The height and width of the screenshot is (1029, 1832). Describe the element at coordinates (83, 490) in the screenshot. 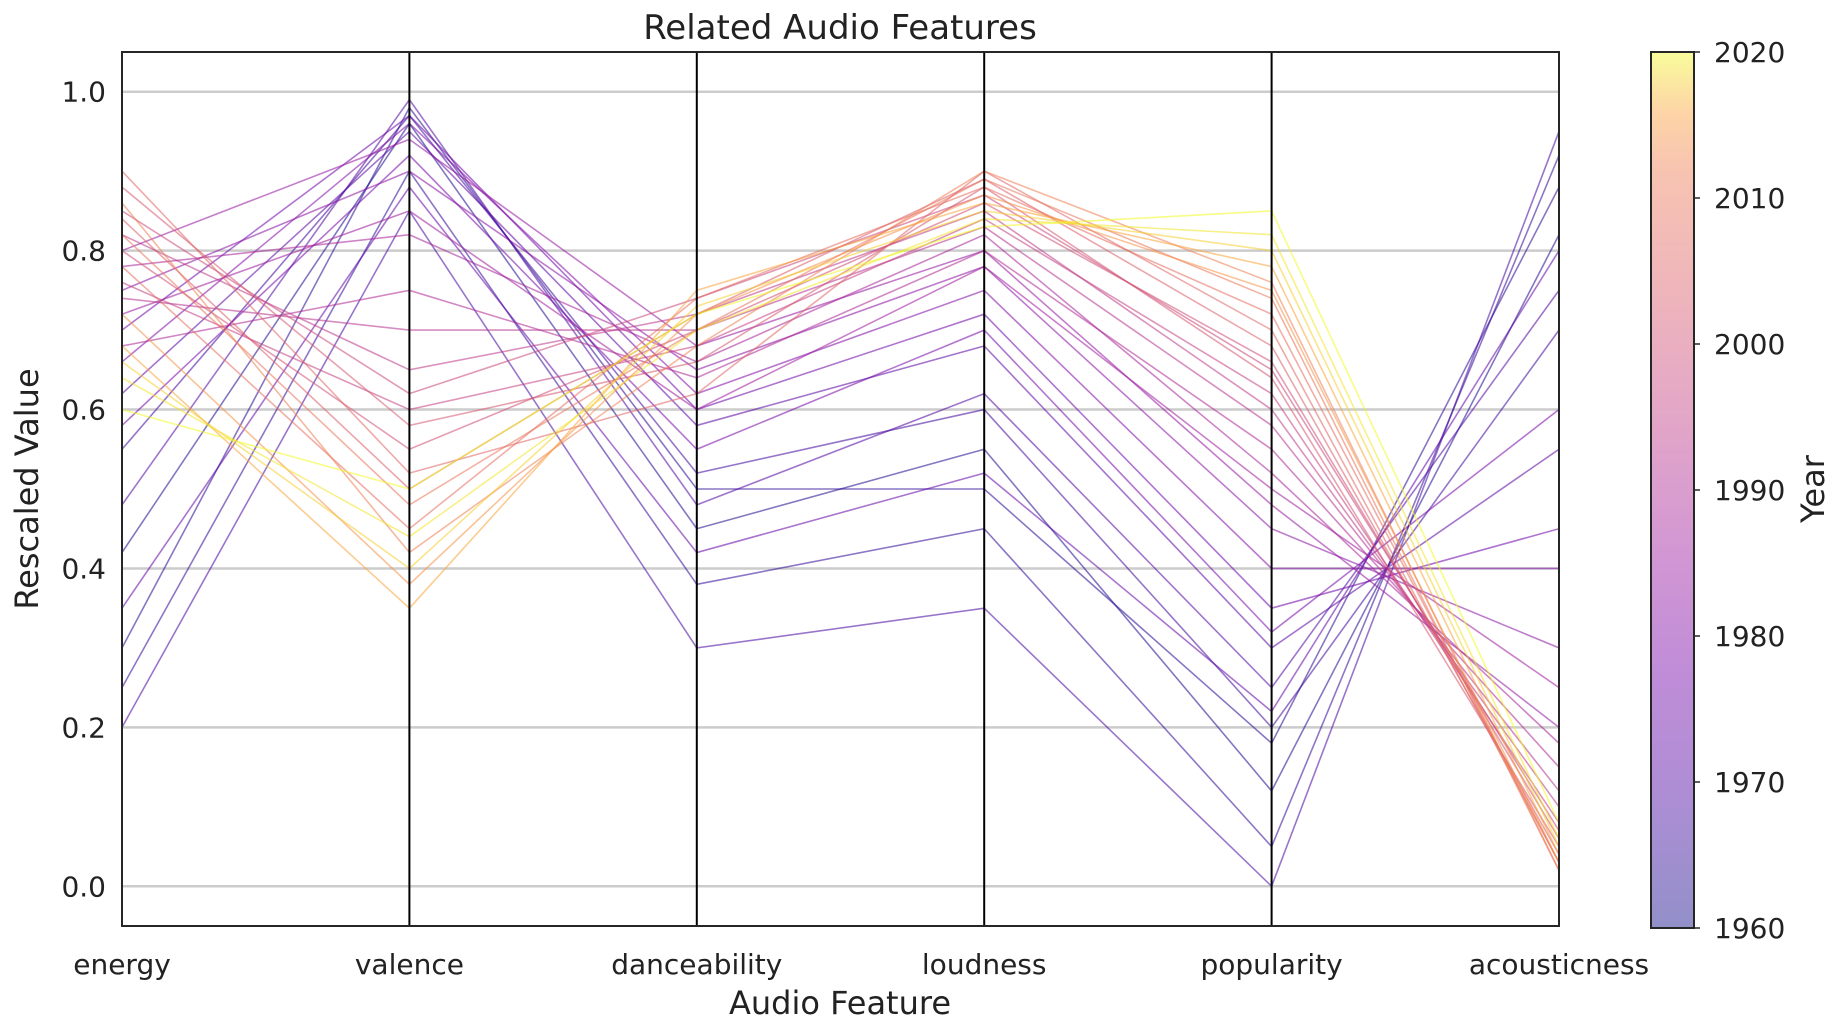

I see `y-tick-labels: 0.0 0.2 0.4 0.6 0.8 1.0` at that location.